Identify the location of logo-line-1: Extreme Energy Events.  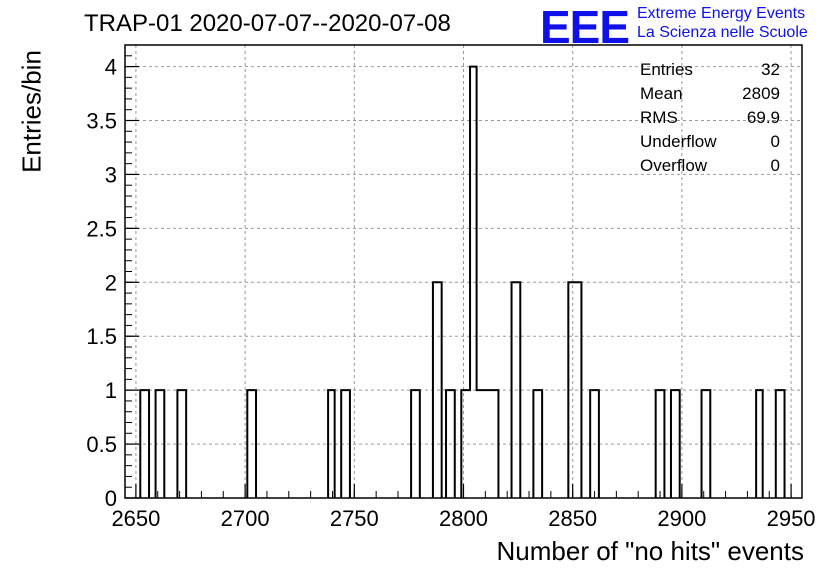
(721, 13).